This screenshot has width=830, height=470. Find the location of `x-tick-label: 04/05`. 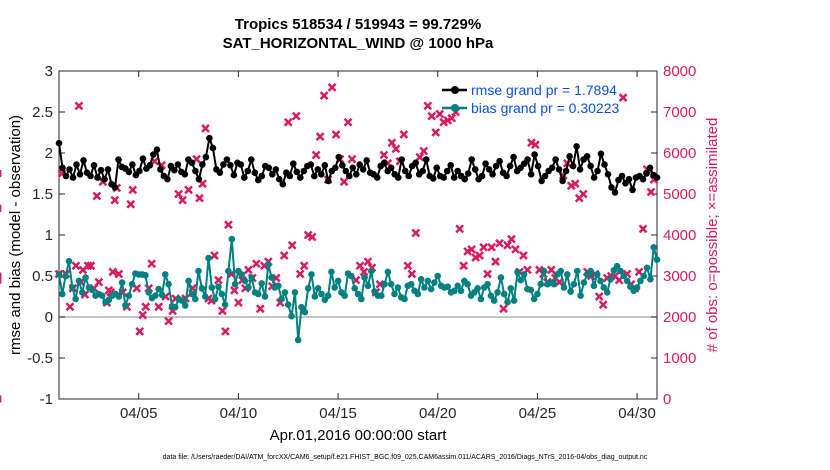

x-tick-label: 04/05 is located at coordinates (139, 413).